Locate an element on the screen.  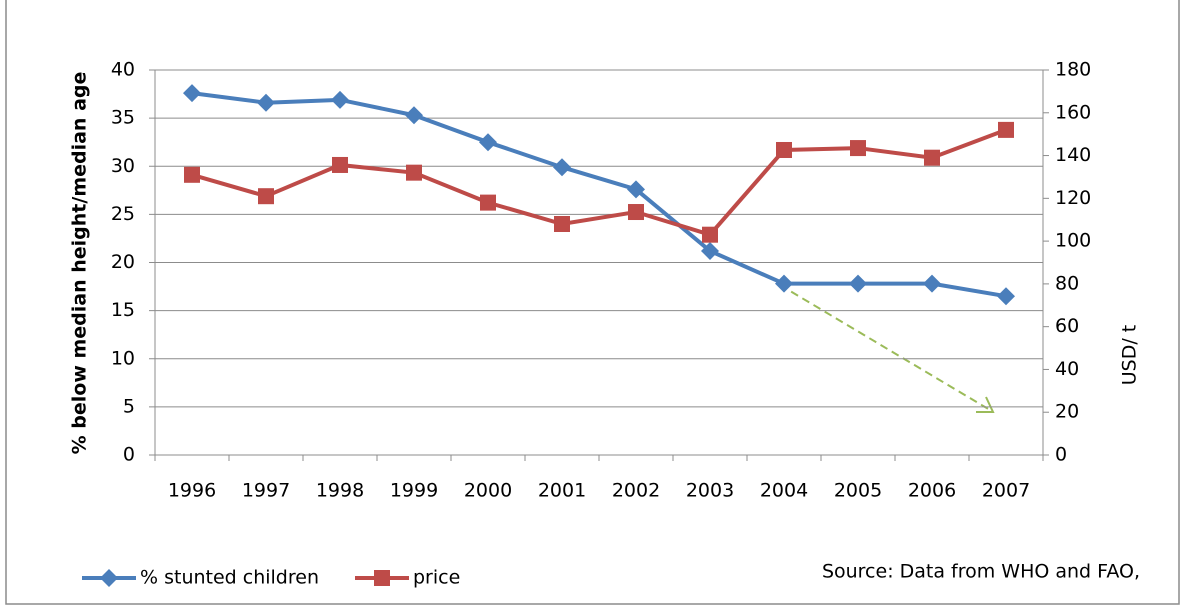
y2-tick-label: 80 is located at coordinates (1067, 283).